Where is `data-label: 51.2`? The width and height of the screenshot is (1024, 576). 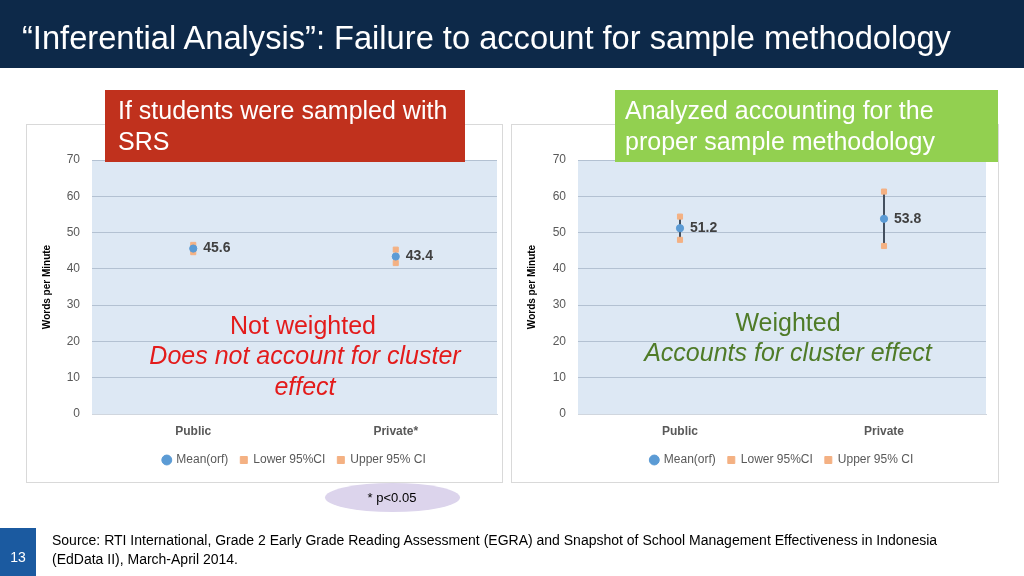 data-label: 51.2 is located at coordinates (704, 227).